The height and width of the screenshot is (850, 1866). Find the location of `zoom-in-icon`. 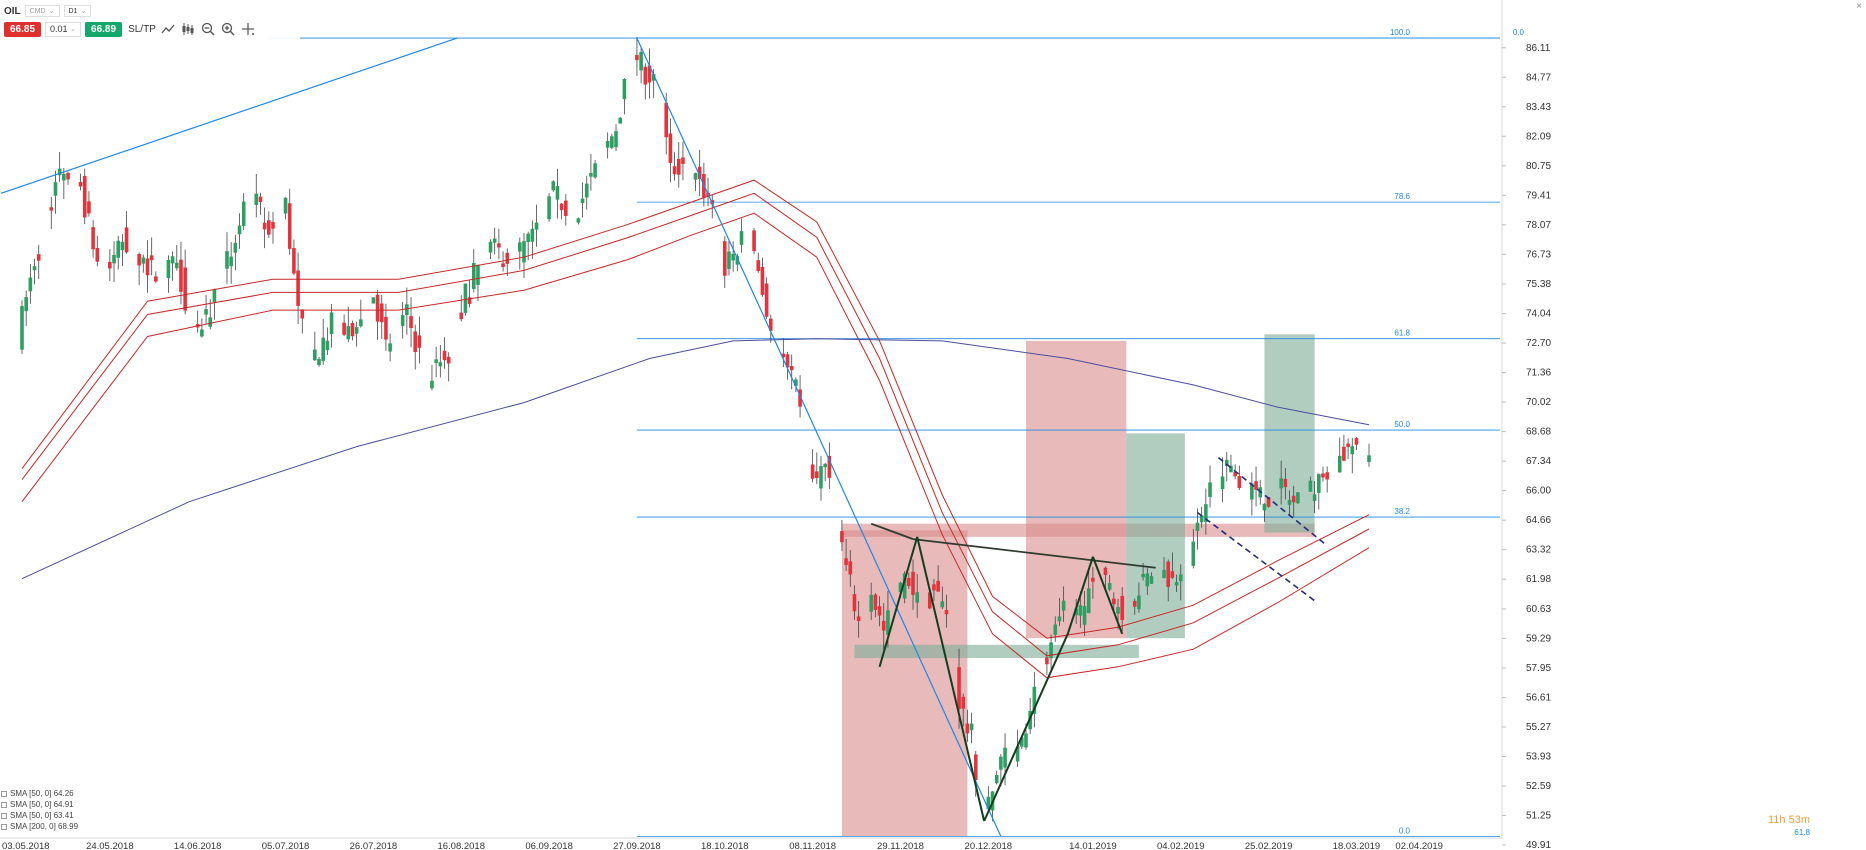

zoom-in-icon is located at coordinates (228, 29).